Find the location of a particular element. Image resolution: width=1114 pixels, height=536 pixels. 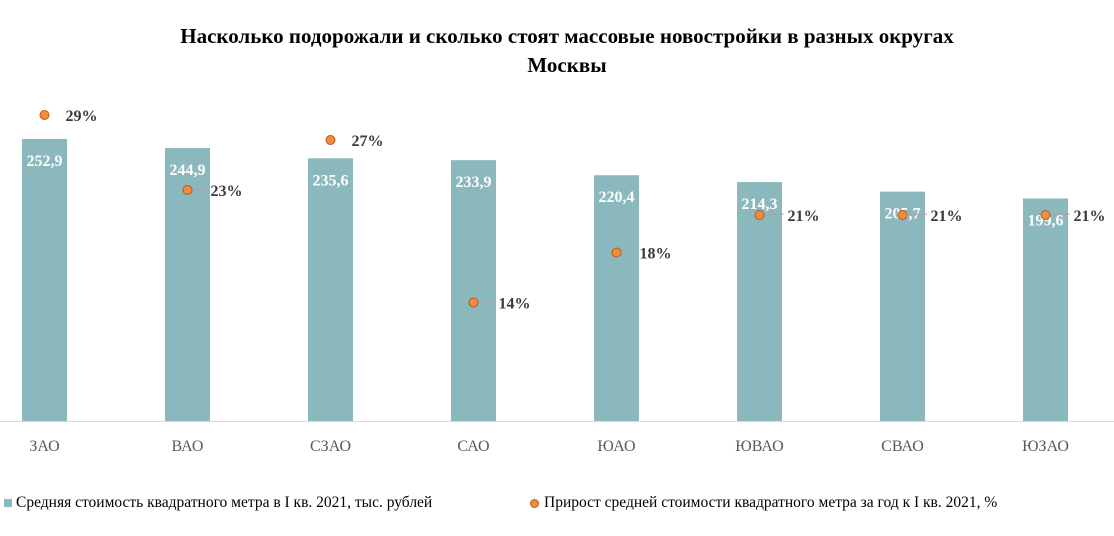

dot-label-4: 18% is located at coordinates (656, 254).